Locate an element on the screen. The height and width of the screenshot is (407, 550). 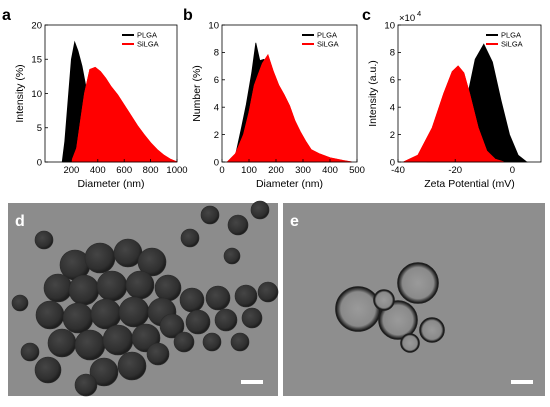
x-tick-label: 600 is located at coordinates (124, 170).